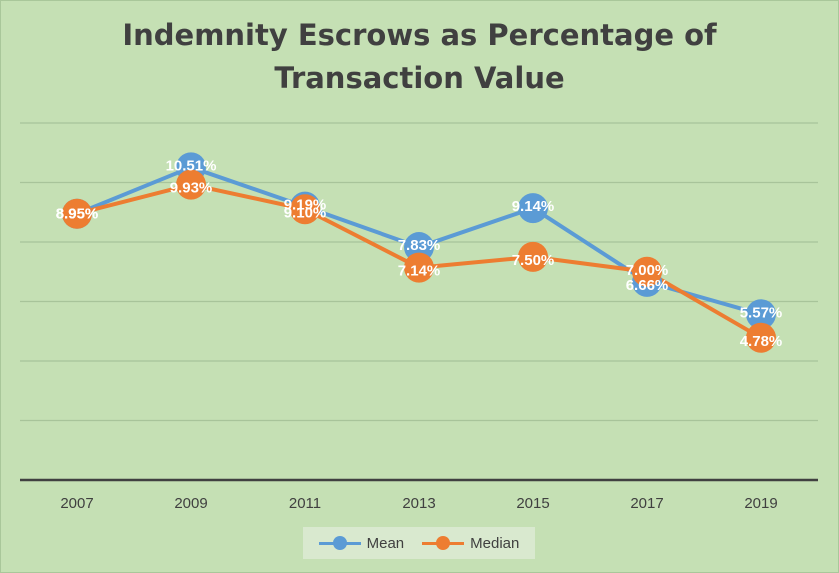  I want to click on data-label-median: 9.93%, so click(191, 188).